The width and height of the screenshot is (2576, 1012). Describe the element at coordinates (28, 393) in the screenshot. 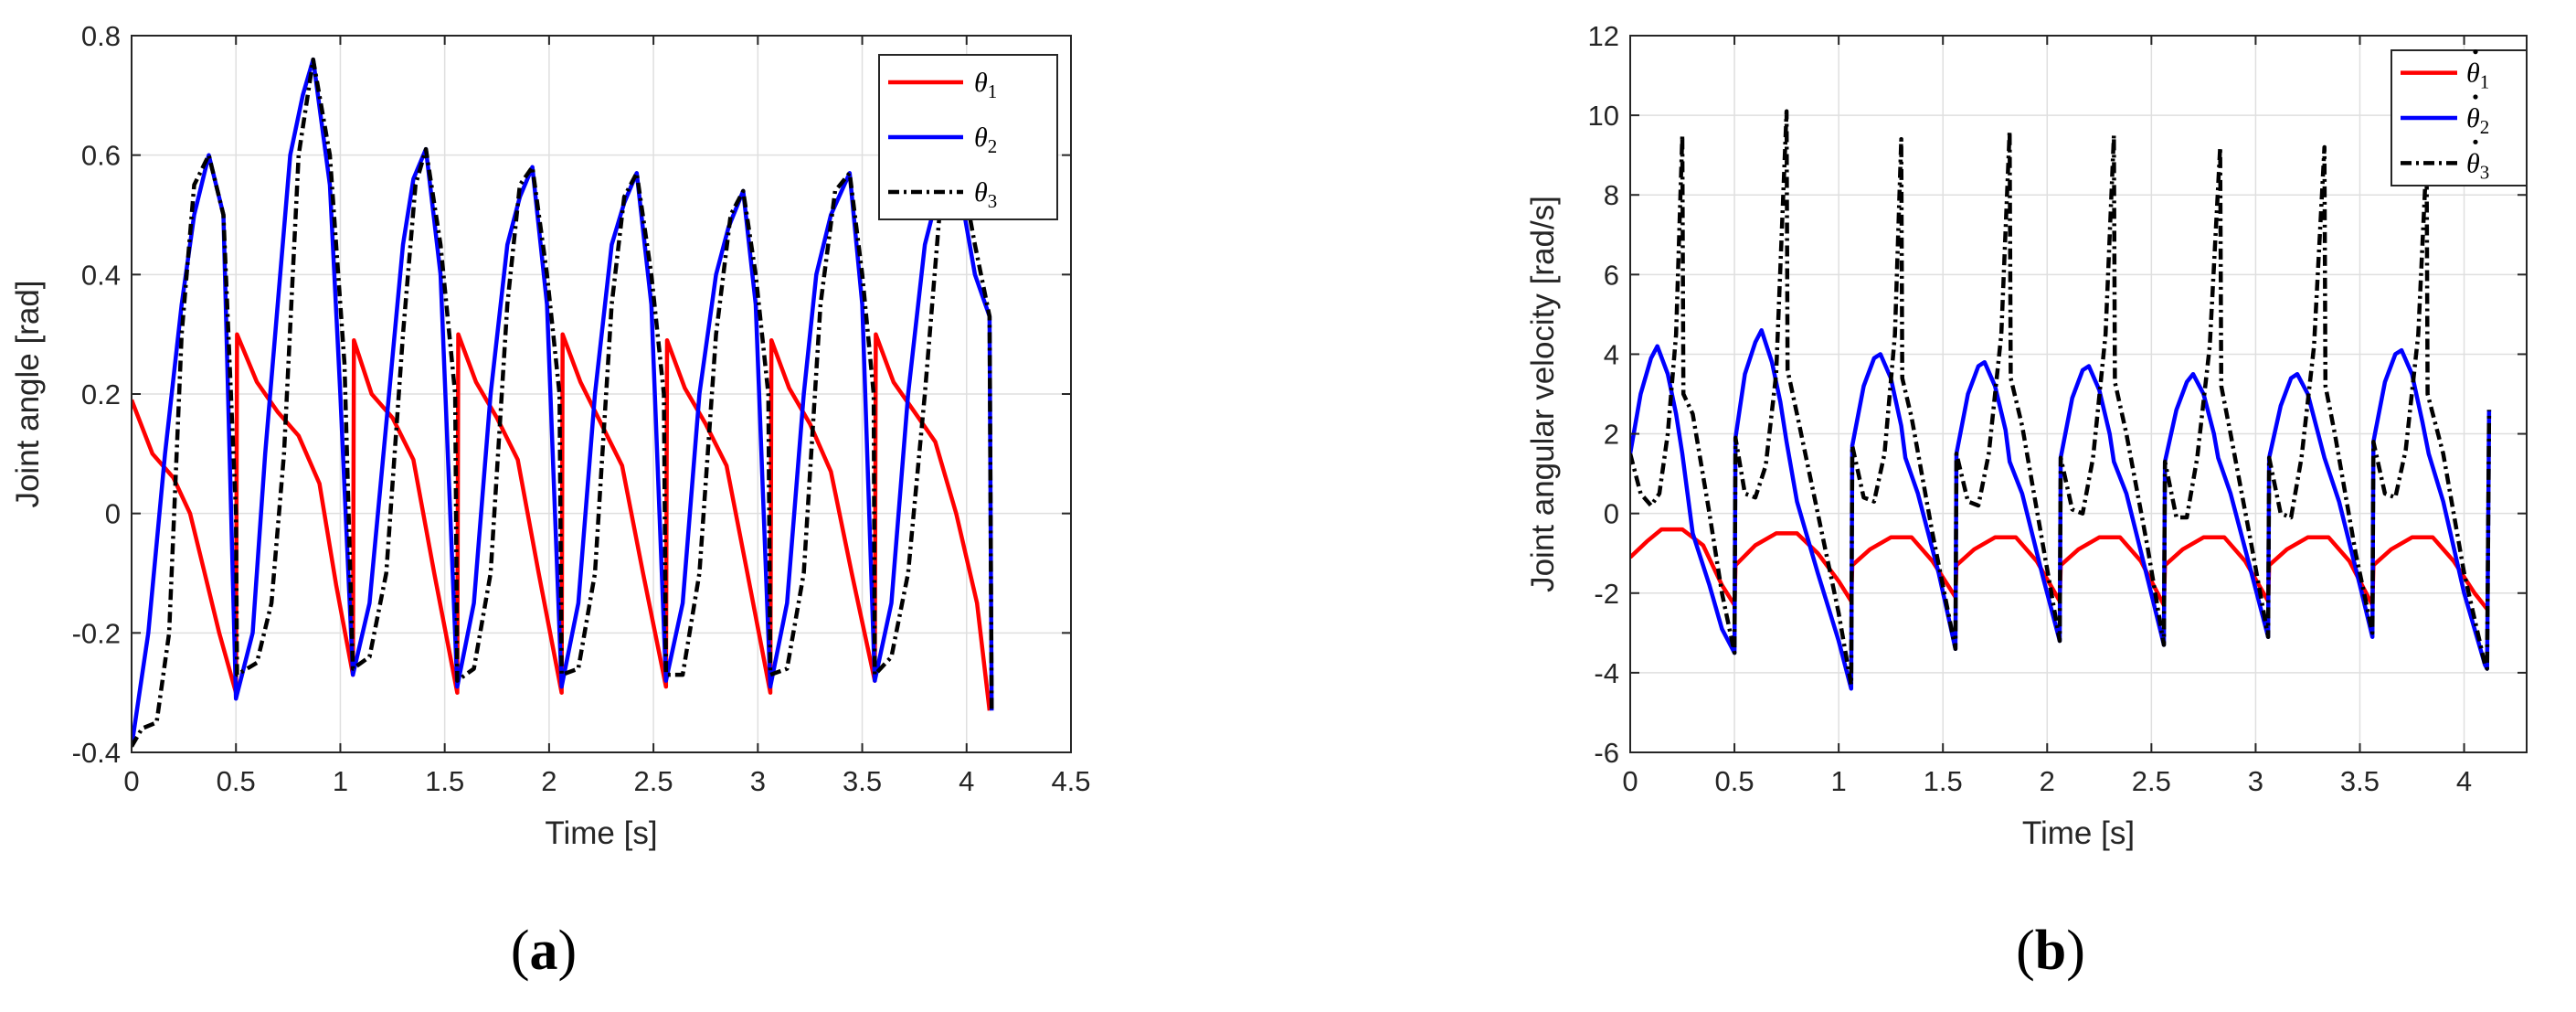

I see `y-axis-label: Joint angle [rad]` at that location.